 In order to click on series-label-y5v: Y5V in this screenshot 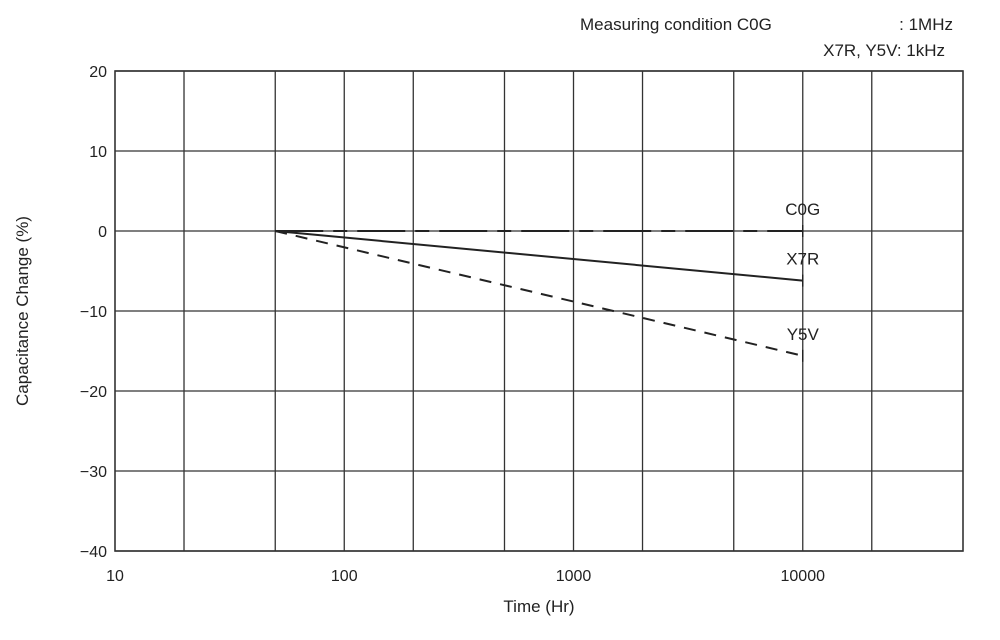, I will do `click(803, 334)`.